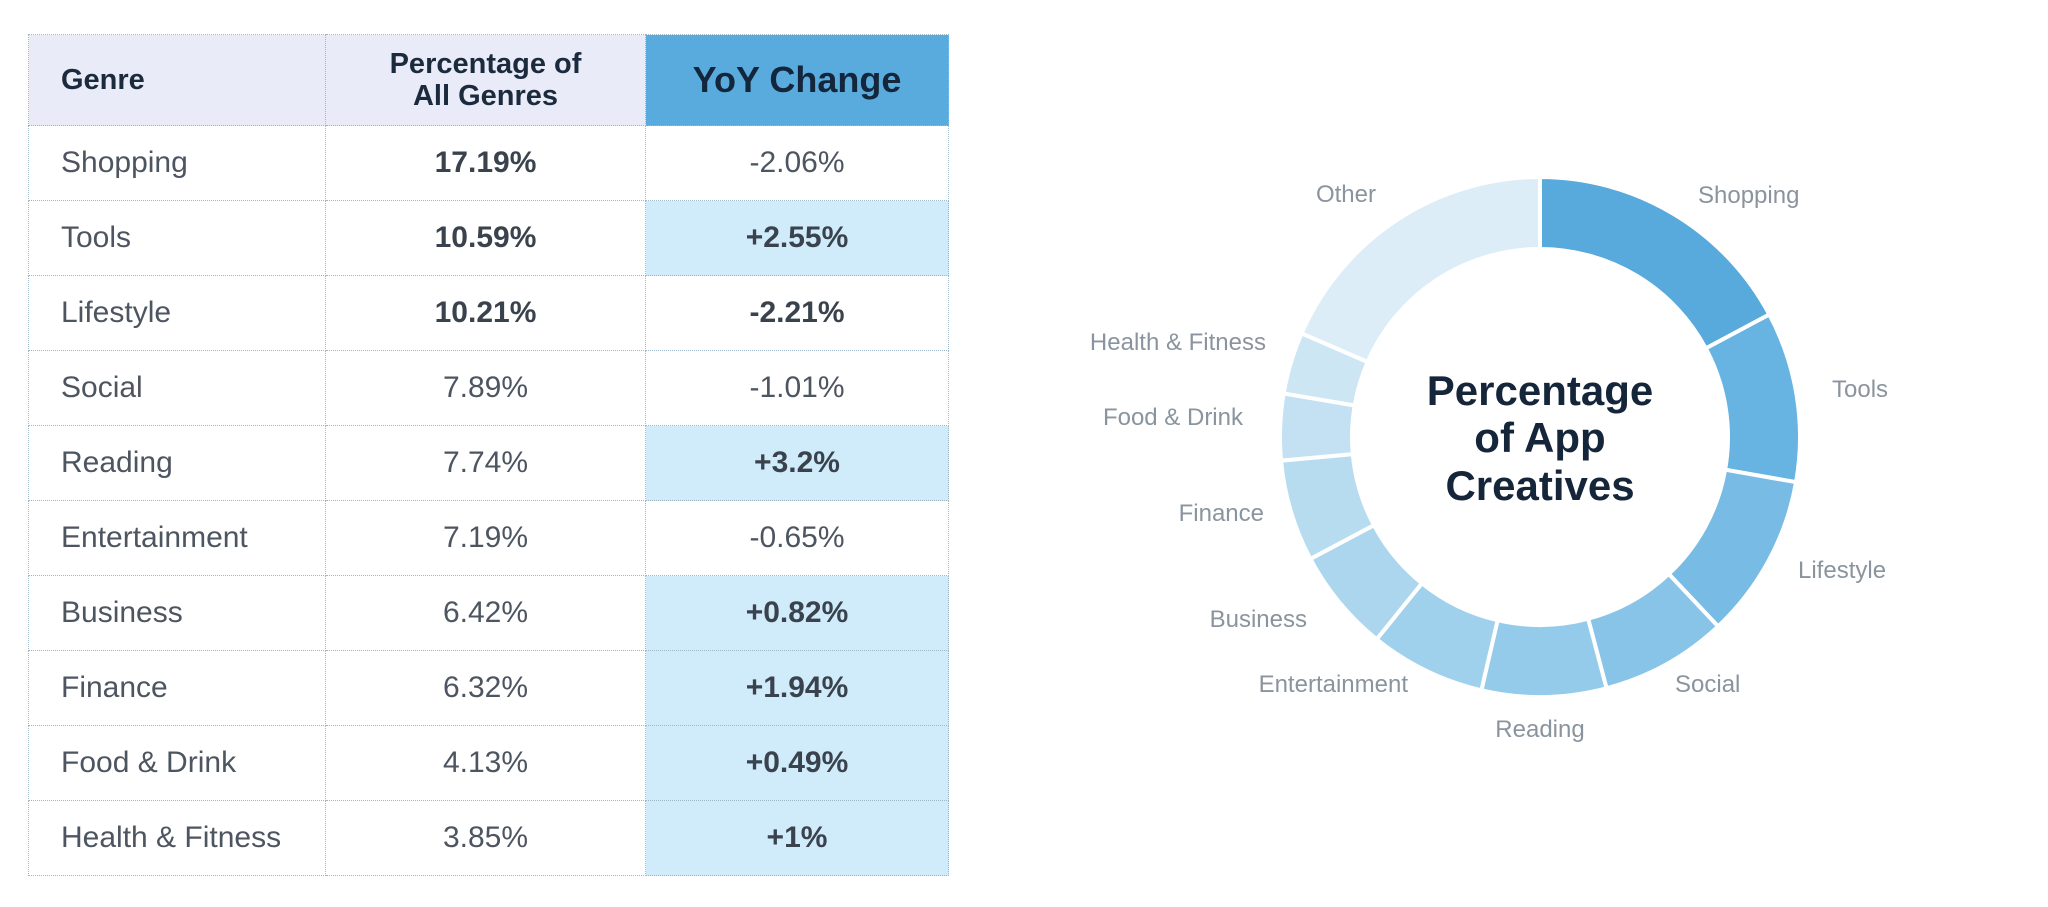  I want to click on donut-slice-reading, so click(1544, 657).